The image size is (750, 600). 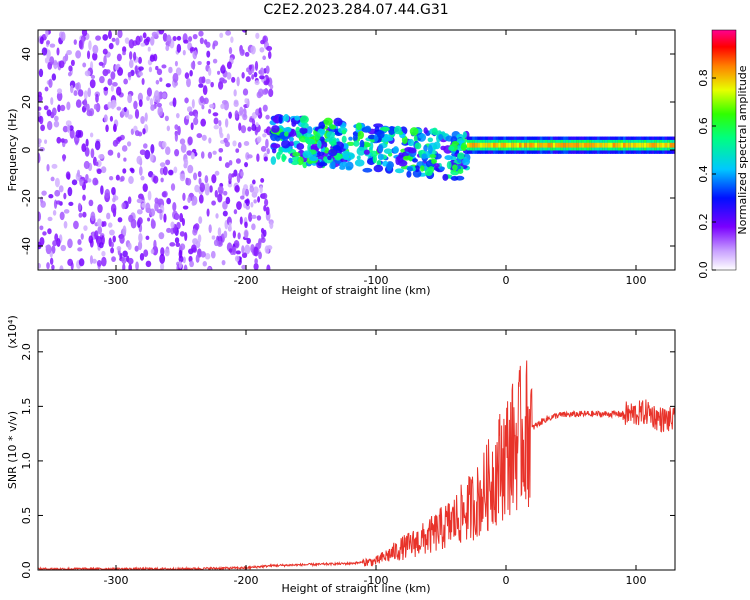 What do you see at coordinates (355, 10) in the screenshot?
I see `chart-title: C2E2.2023.284.07.44.G31` at bounding box center [355, 10].